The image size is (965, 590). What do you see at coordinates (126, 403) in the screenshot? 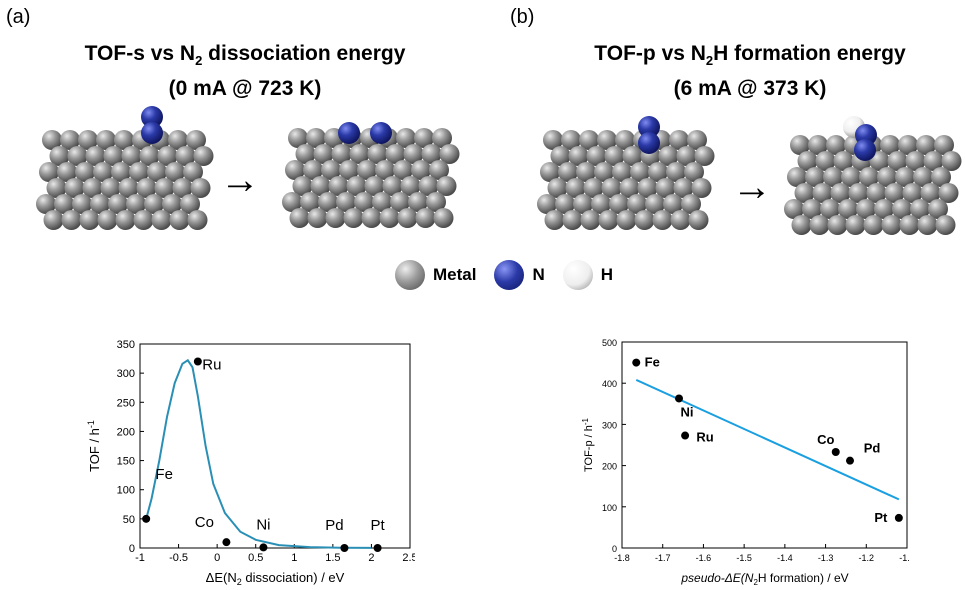
I see `y-tick-label: 250` at bounding box center [126, 403].